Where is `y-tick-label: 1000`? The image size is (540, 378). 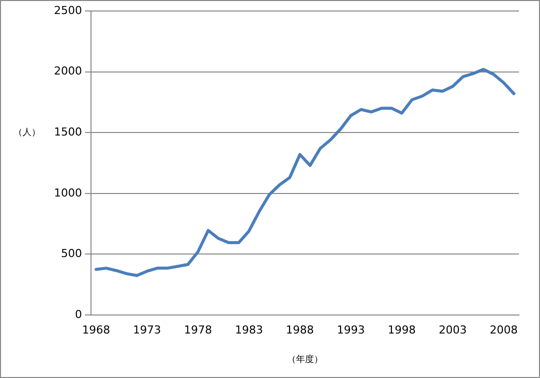 y-tick-label: 1000 is located at coordinates (68, 193).